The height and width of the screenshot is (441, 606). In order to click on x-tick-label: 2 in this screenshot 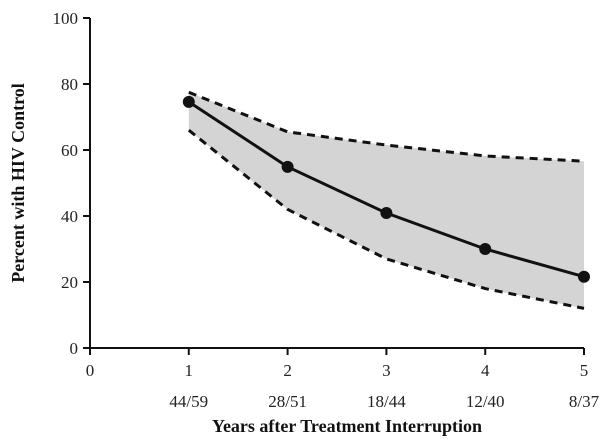, I will do `click(287, 370)`.